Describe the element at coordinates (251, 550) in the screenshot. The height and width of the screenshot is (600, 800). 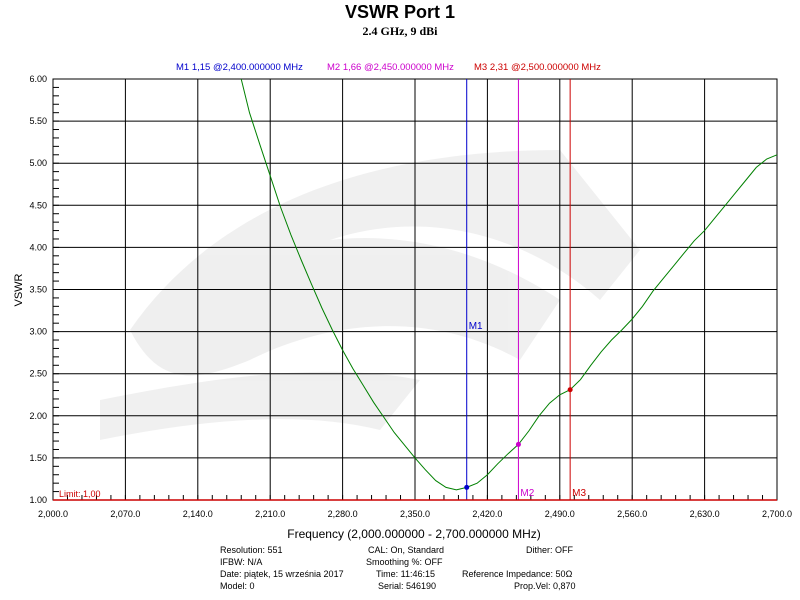
I see `info-resolution: Resolution: 551` at that location.